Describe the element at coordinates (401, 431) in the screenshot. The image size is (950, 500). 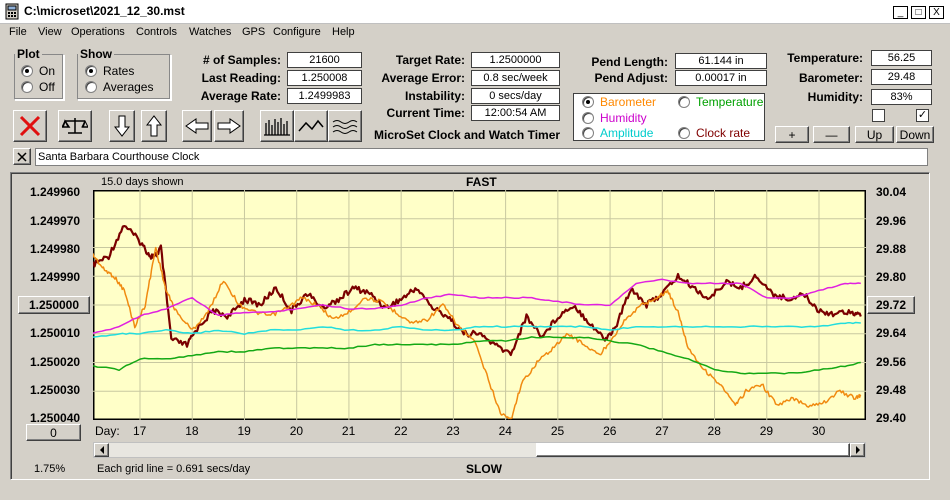
I see `day-tick-label: 22` at that location.